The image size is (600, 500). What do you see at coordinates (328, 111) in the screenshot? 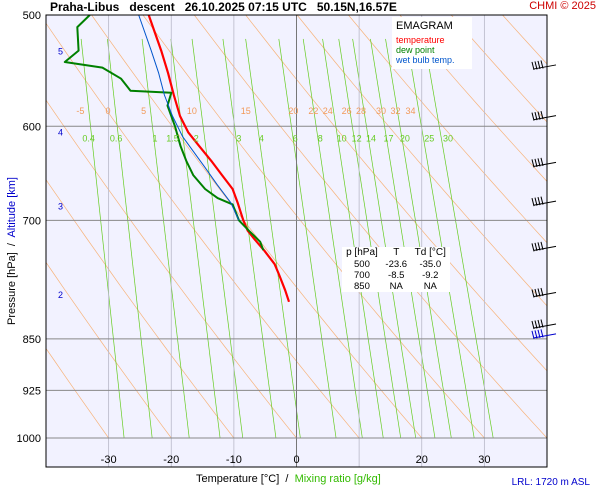
I see `dry-adiabat-label: 24` at bounding box center [328, 111].